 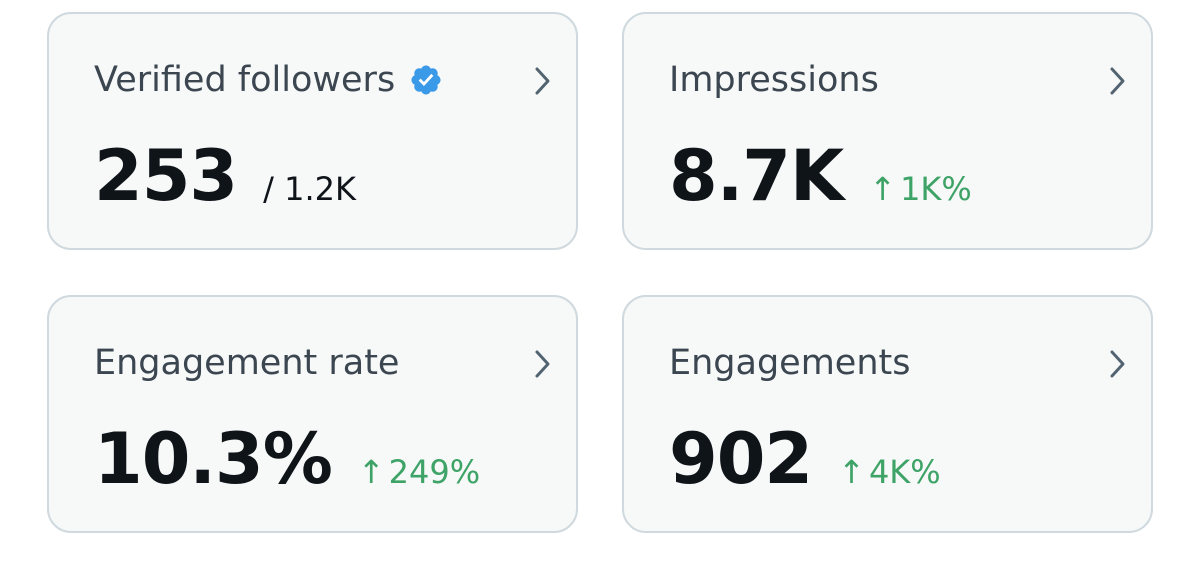 I want to click on metric-value-row: 253 / 1.2K, so click(x=225, y=176).